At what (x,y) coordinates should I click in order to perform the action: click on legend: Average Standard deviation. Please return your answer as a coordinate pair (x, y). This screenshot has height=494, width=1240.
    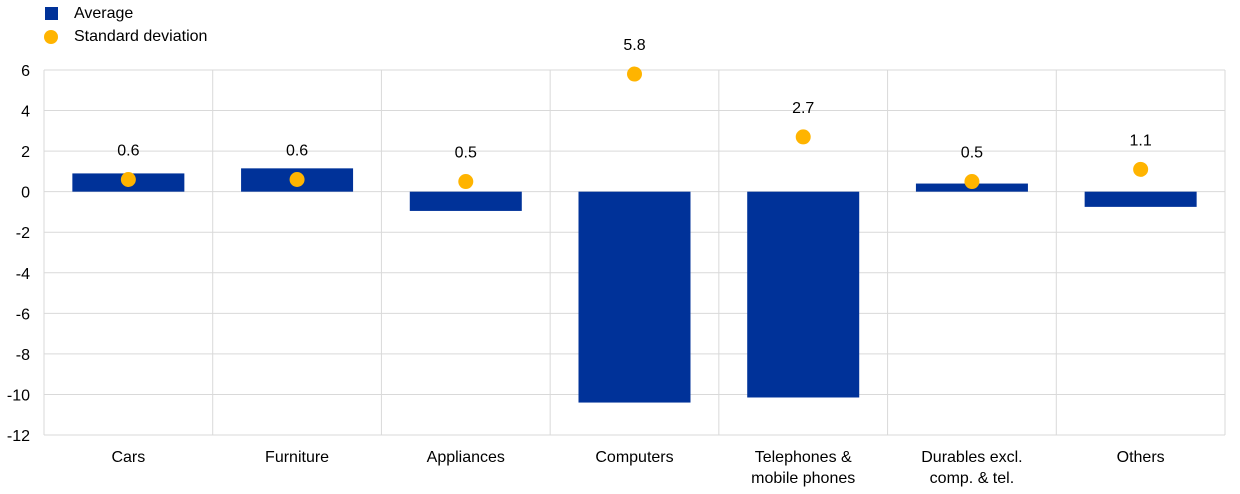
    Looking at the image, I should click on (125, 25).